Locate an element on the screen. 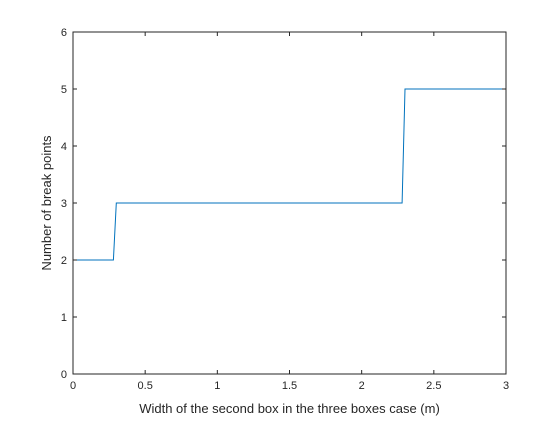 The image size is (560, 425). y-tick-label: 4 is located at coordinates (64, 147).